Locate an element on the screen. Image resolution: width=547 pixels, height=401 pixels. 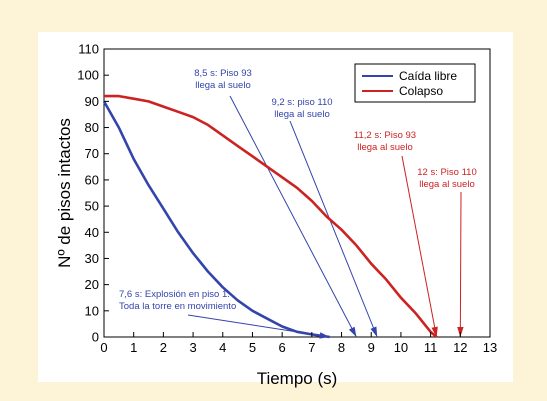
y-axis: 0 10 20 30 40 50 60 70 80 90 100 110 is located at coordinates (93, 193).